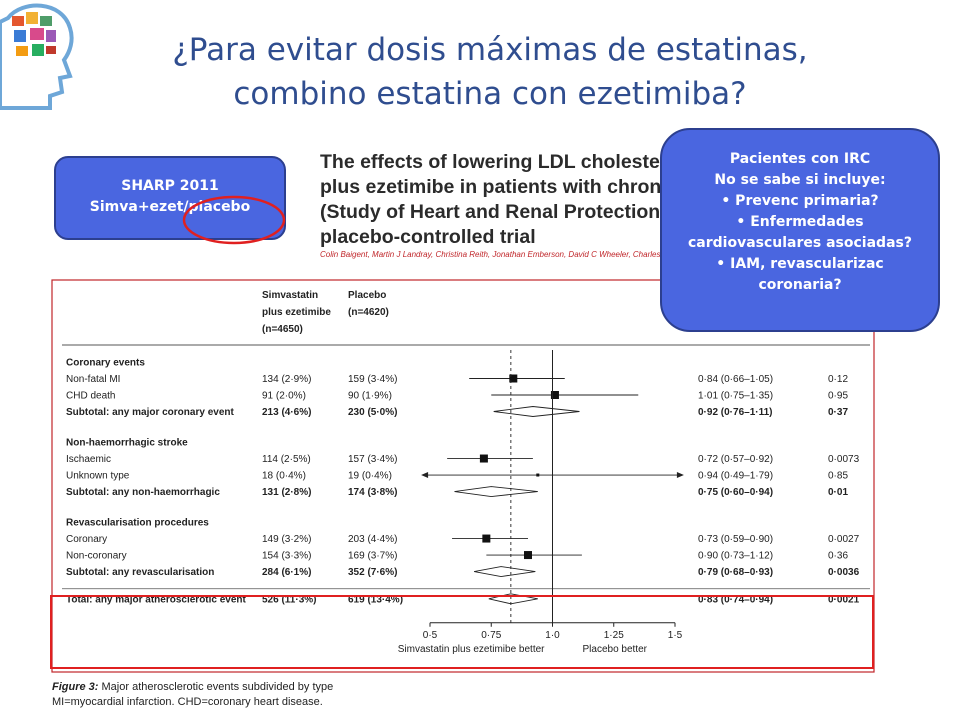  What do you see at coordinates (286, 492) in the screenshot?
I see `cell-treatment: 131 (2·8%)` at bounding box center [286, 492].